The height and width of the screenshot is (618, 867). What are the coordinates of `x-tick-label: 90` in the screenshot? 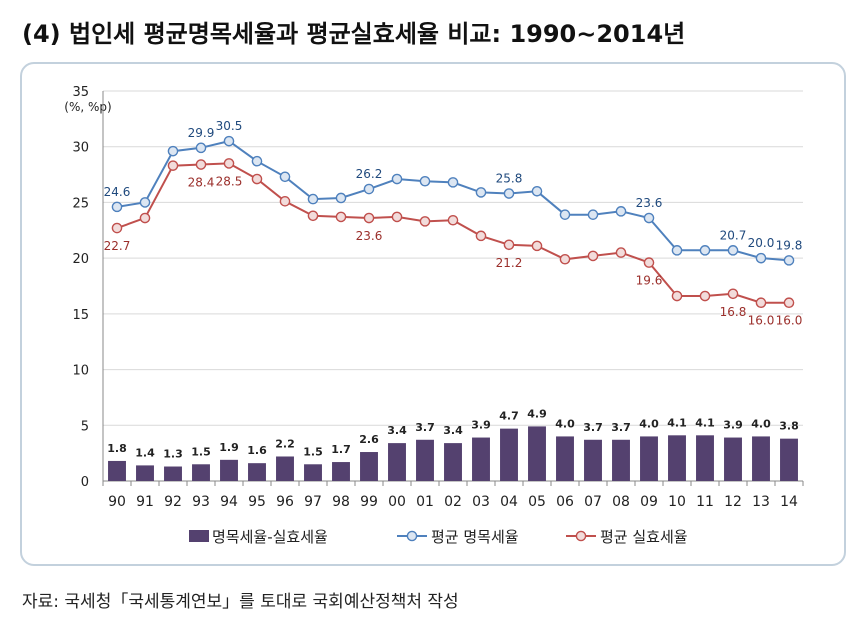 It's located at (117, 502).